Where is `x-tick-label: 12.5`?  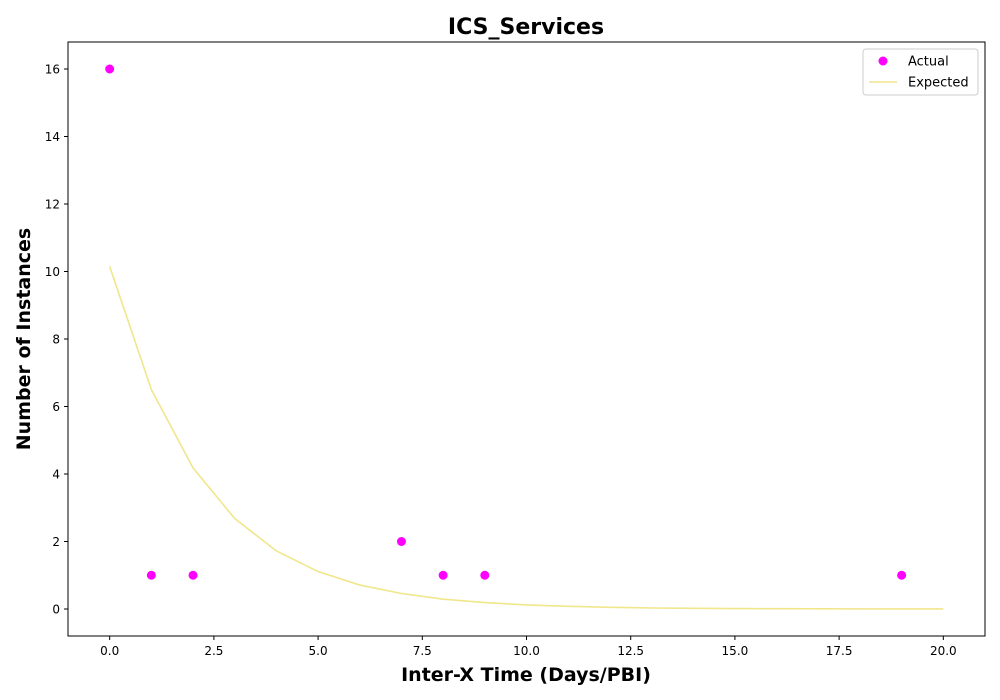
x-tick-label: 12.5 is located at coordinates (630, 651).